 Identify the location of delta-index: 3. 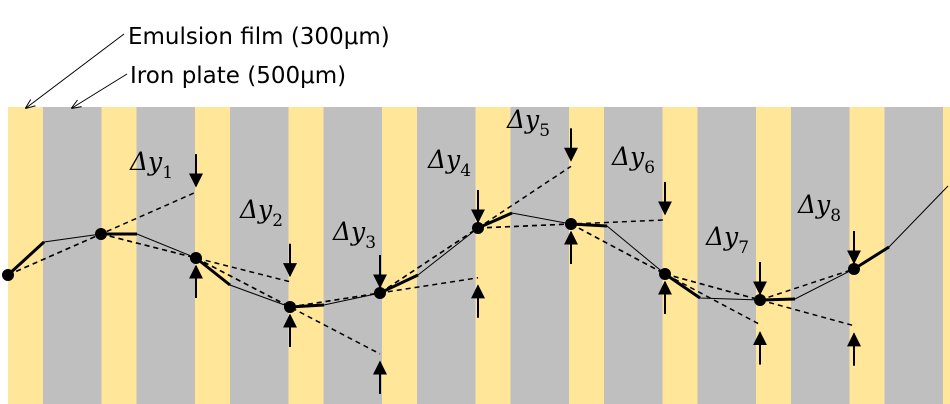
(370, 243).